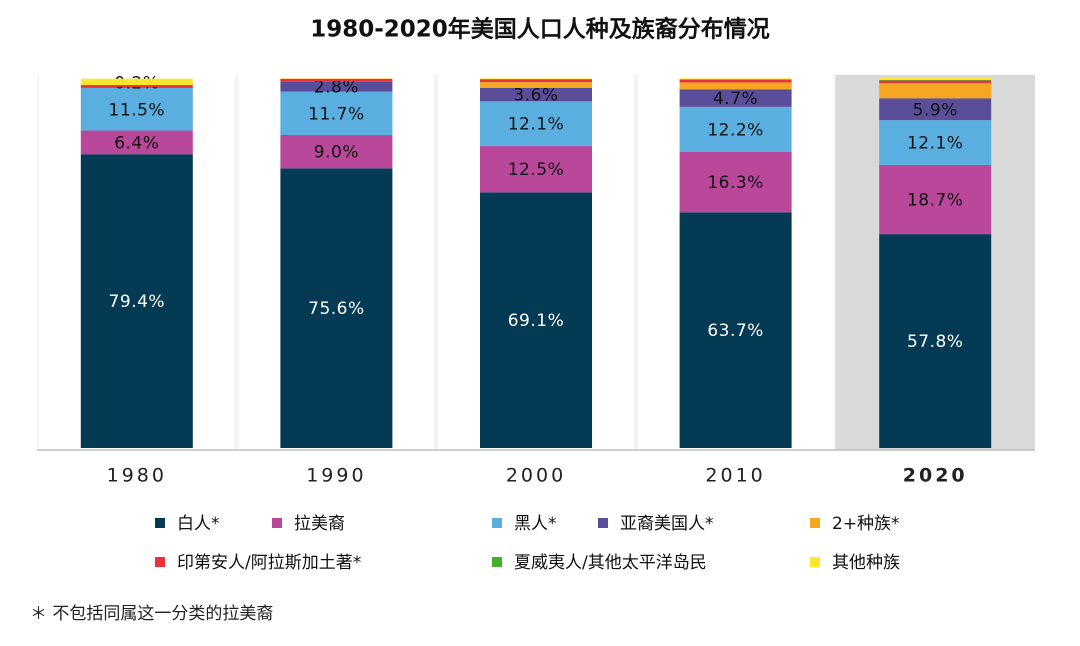 This screenshot has width=1080, height=646. I want to click on x-tick-label: 2000, so click(536, 476).